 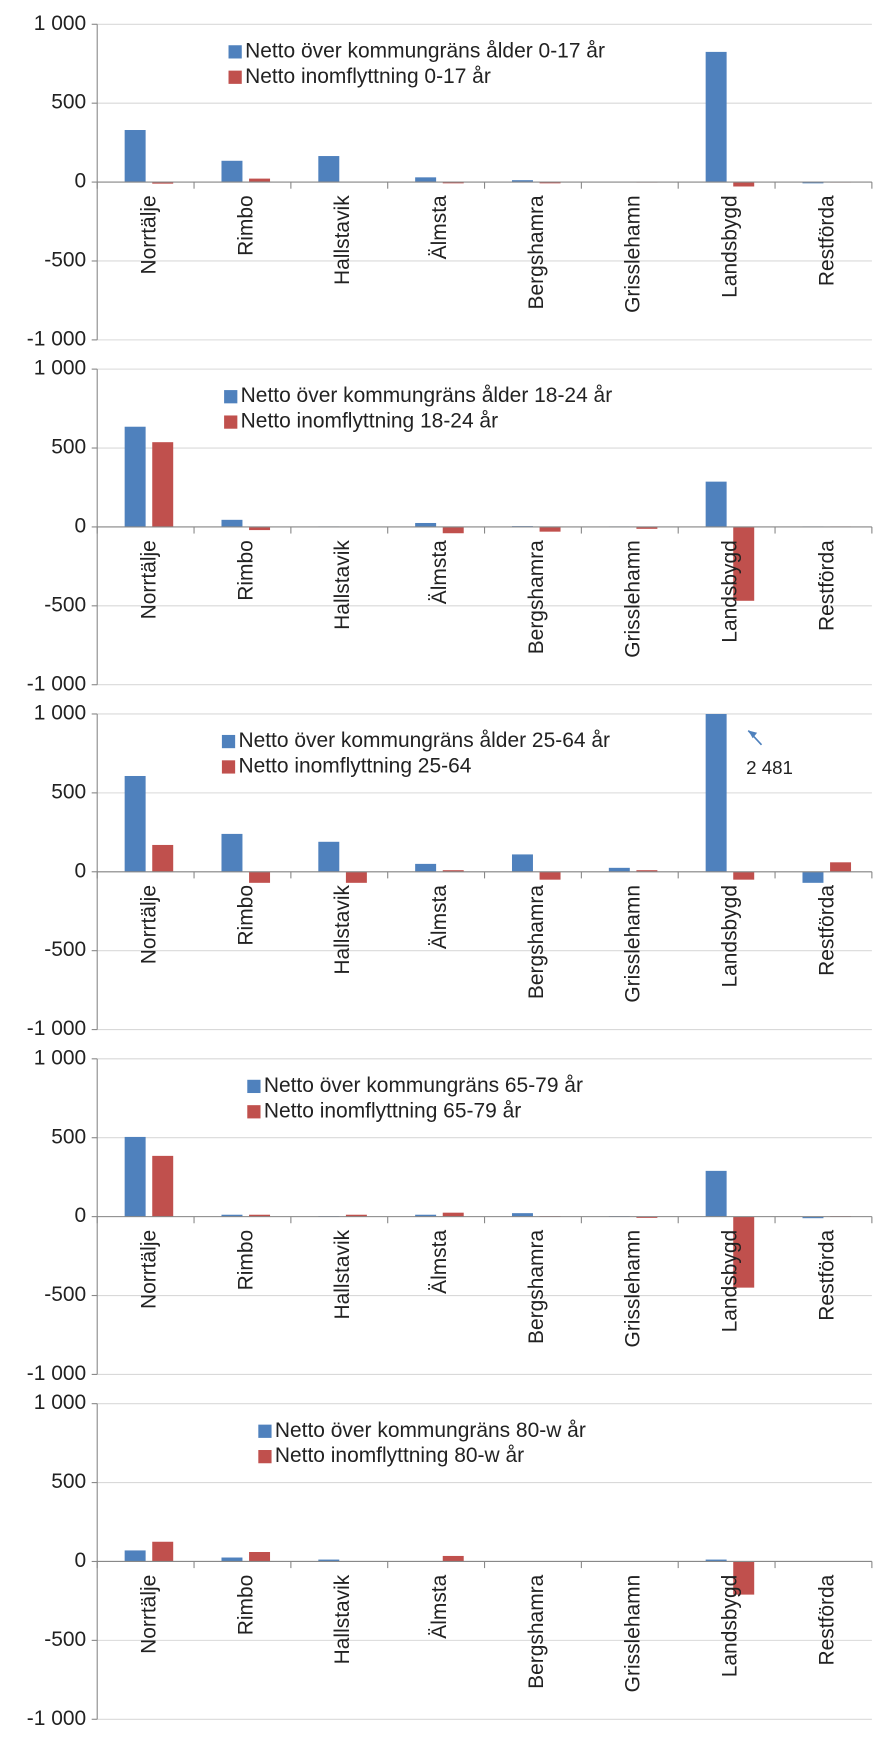 I want to click on legend-label: Netto över kommungräns 80-w år, so click(x=430, y=1430).